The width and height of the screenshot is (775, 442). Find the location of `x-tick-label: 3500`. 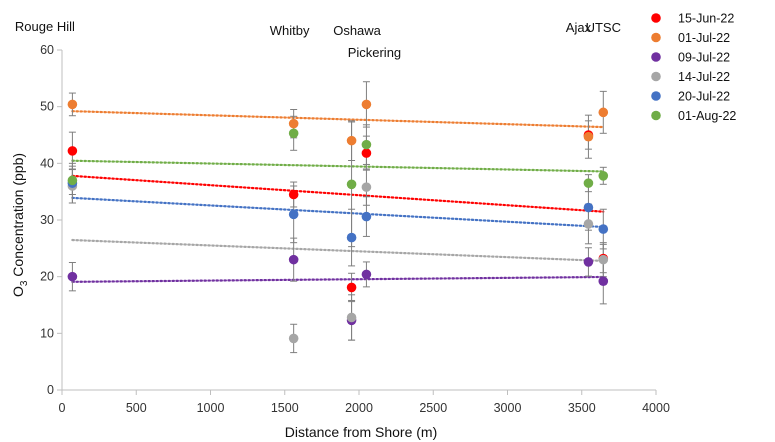

x-tick-label: 3500 is located at coordinates (582, 408).